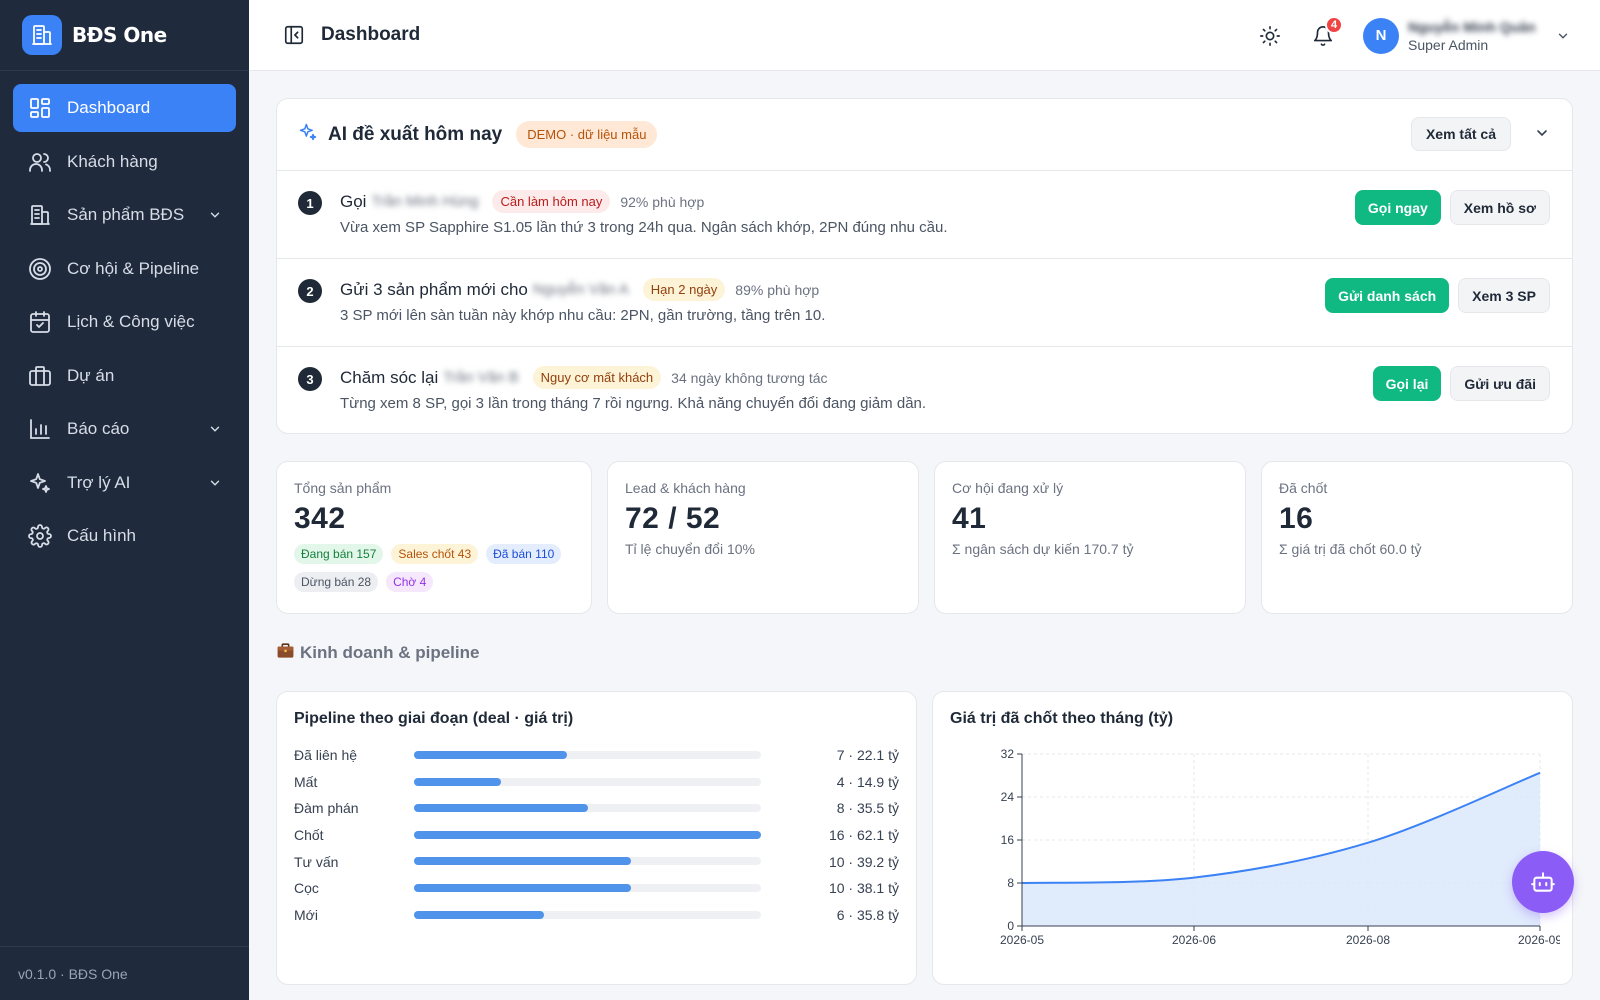 This screenshot has width=1600, height=1000. Describe the element at coordinates (109, 107) in the screenshot. I see `sidebar-item-label: Dashboard` at that location.